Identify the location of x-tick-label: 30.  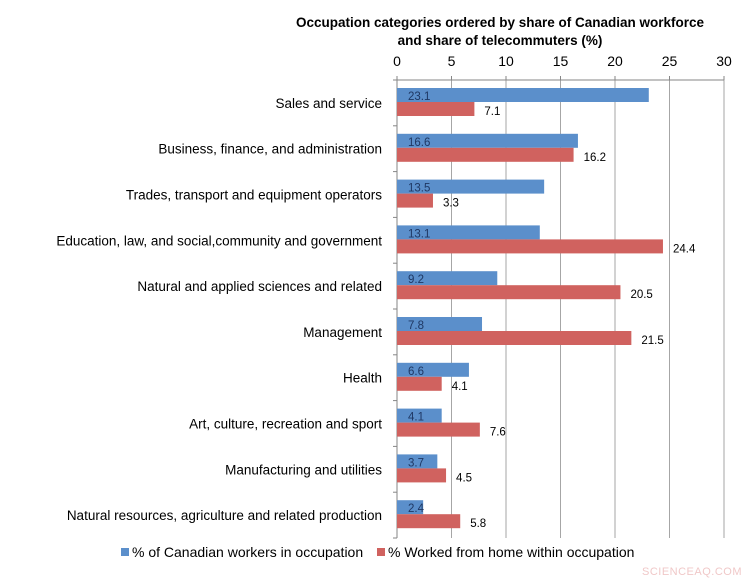
(724, 61).